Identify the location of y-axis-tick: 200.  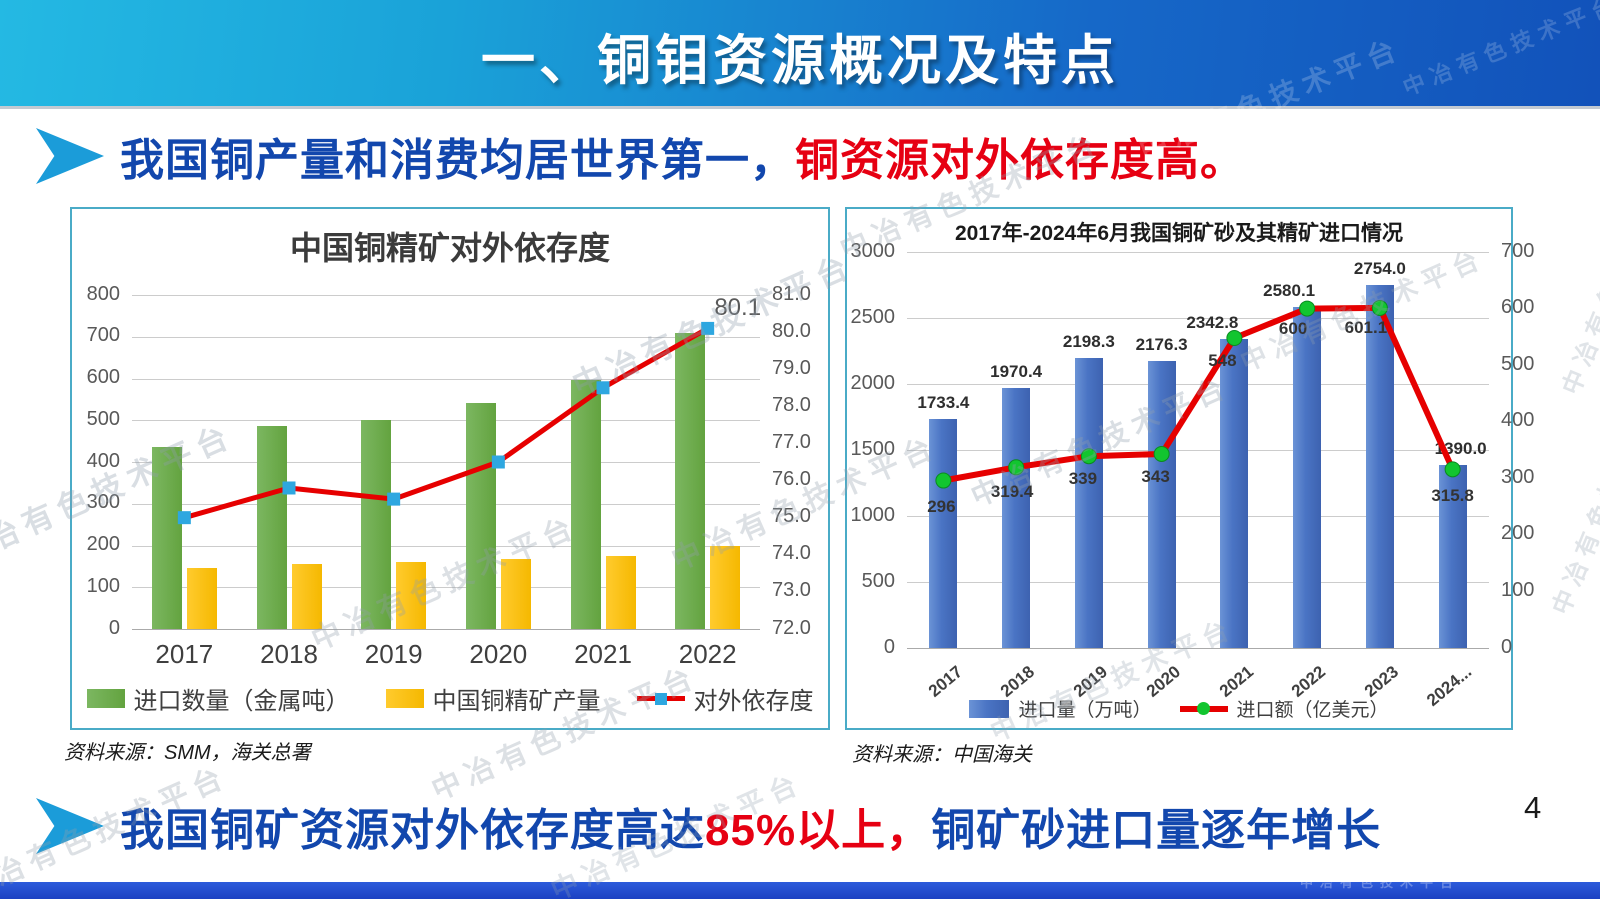
(103, 544).